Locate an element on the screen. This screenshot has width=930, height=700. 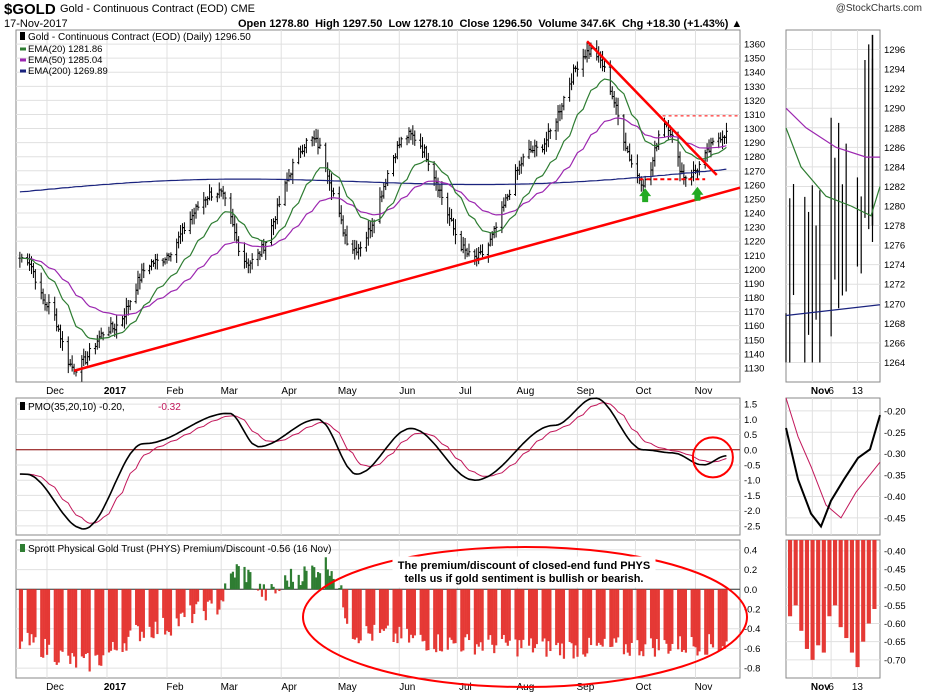
chg-up-icon: ▲ is located at coordinates (737, 24).